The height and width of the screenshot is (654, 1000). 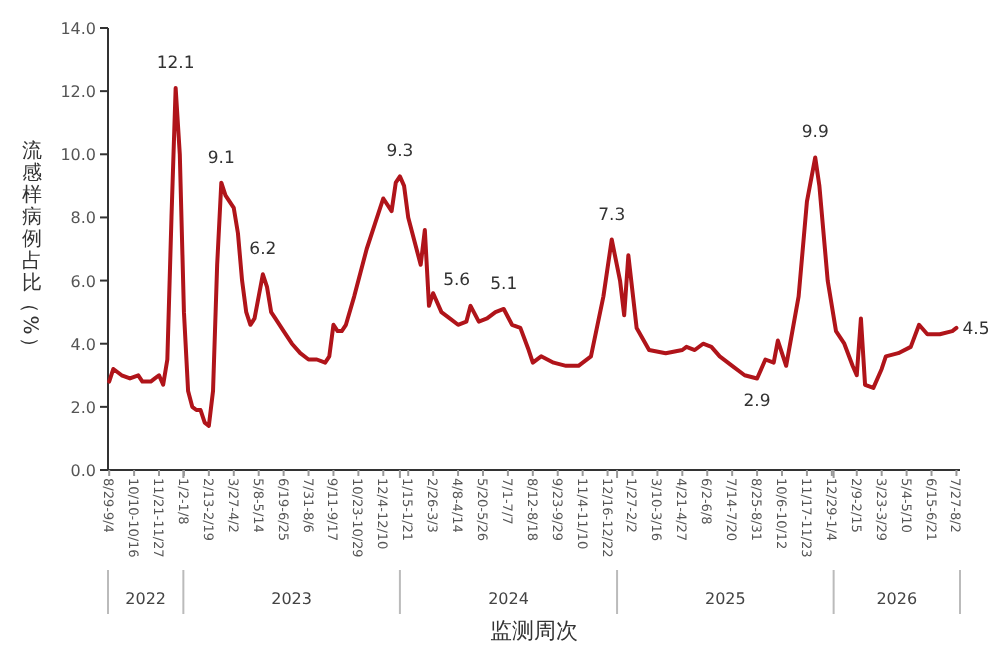 I want to click on data-label: 4.5, so click(x=976, y=329).